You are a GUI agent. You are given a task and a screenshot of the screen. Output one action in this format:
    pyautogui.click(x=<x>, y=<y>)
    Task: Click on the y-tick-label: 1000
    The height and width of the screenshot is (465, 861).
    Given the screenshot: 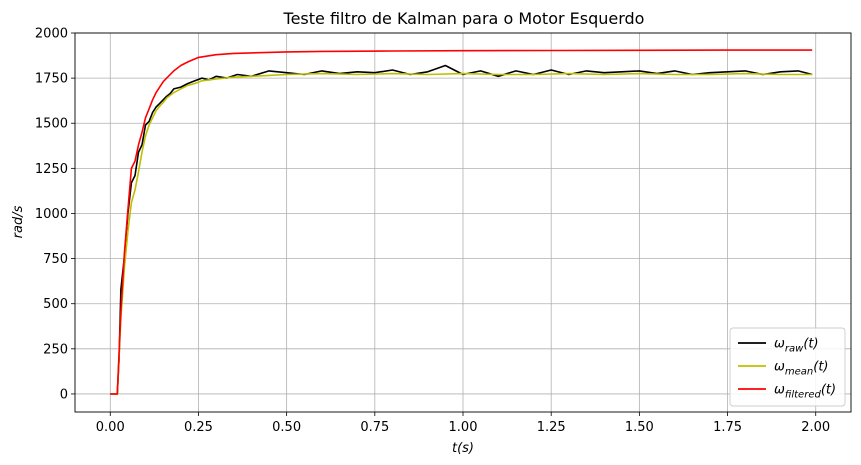 What is the action you would take?
    pyautogui.click(x=51, y=214)
    